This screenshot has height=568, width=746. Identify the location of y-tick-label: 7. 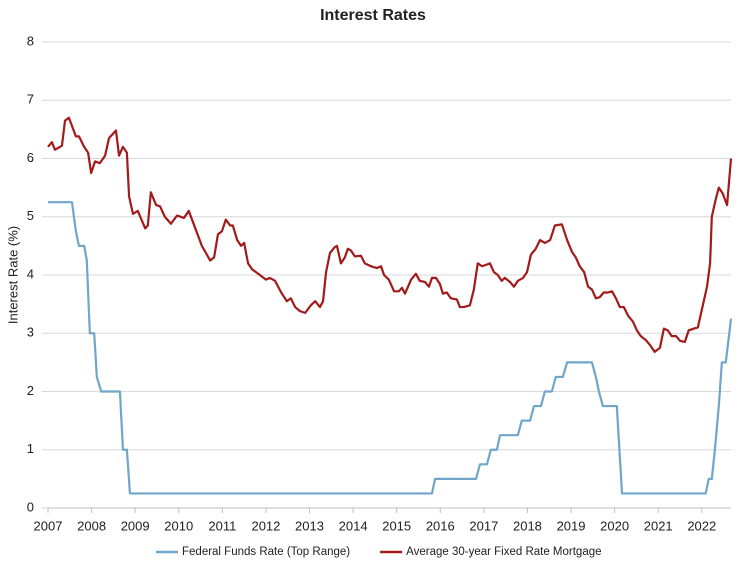
(30, 99).